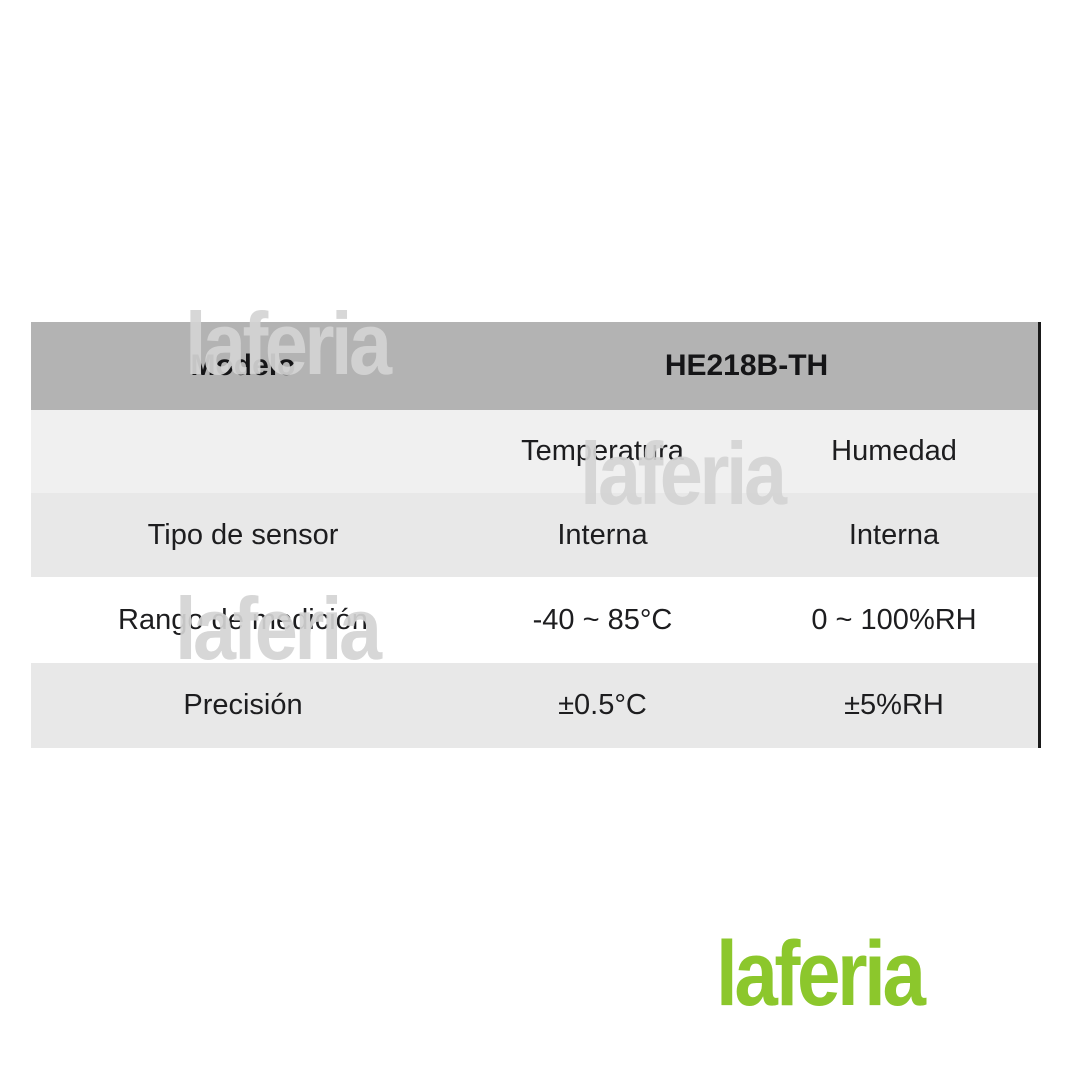 This screenshot has width=1080, height=1080. What do you see at coordinates (243, 705) in the screenshot?
I see `cell-precision-label: Precisión` at bounding box center [243, 705].